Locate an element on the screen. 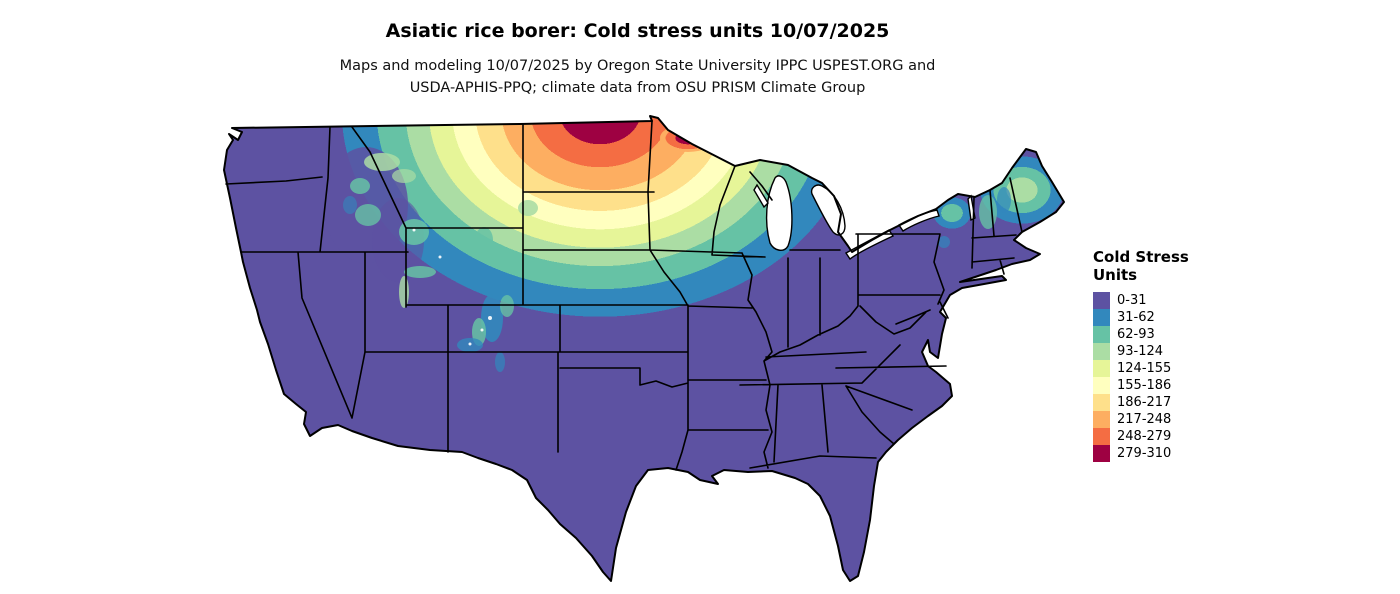 Image resolution: width=1400 pixels, height=594 pixels. minnesota-hotspot is located at coordinates (688, 138).